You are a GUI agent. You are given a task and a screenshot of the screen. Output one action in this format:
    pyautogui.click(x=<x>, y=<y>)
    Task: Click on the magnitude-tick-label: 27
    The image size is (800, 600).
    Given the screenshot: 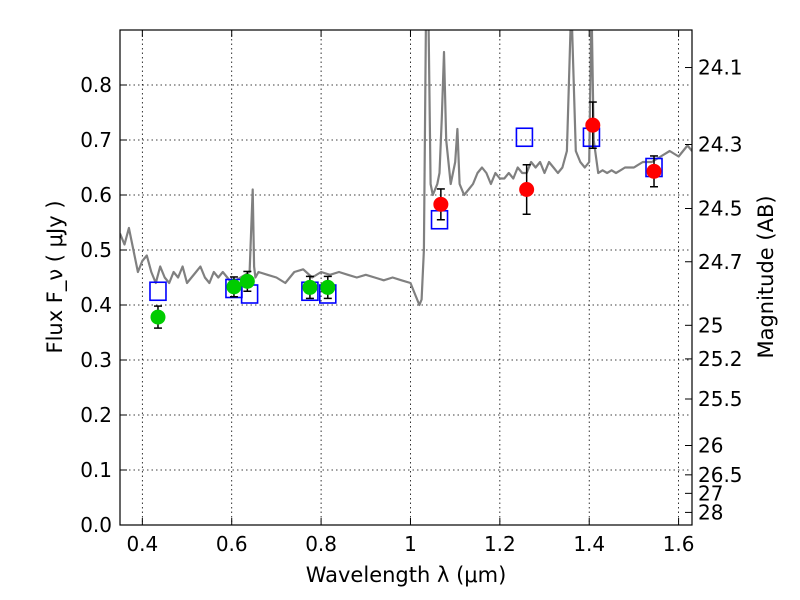 What is the action you would take?
    pyautogui.click(x=710, y=493)
    